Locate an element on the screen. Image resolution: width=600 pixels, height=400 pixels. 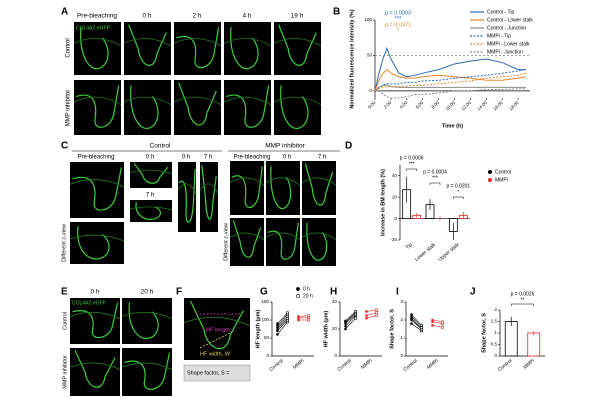
y-tick-label: 40 is located at coordinates (335, 301).